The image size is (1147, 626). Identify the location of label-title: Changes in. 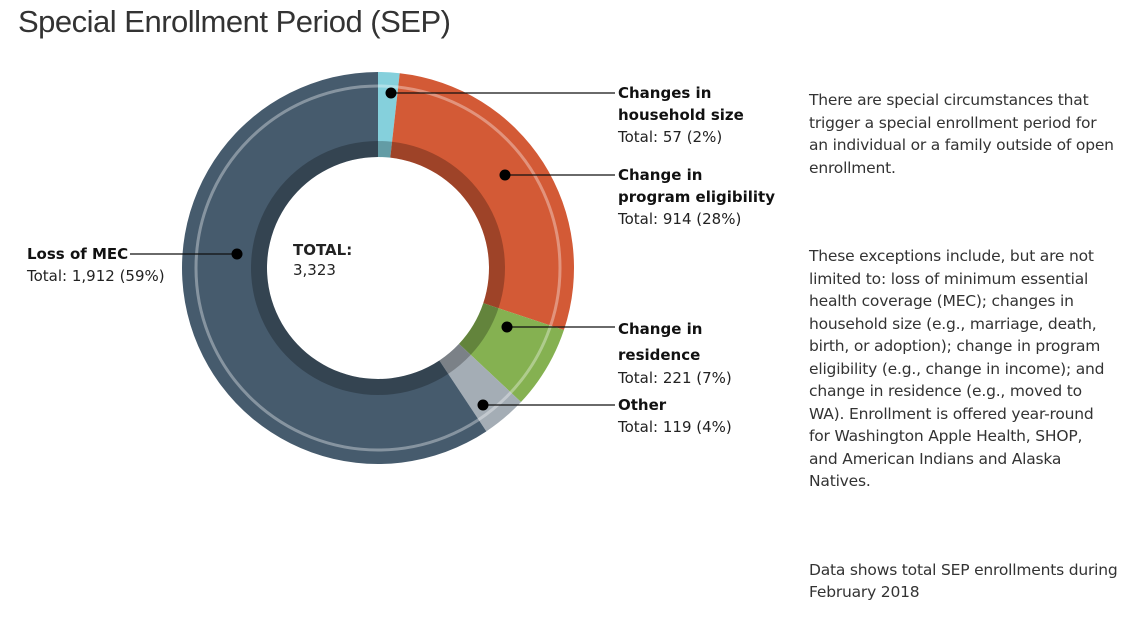
(665, 93).